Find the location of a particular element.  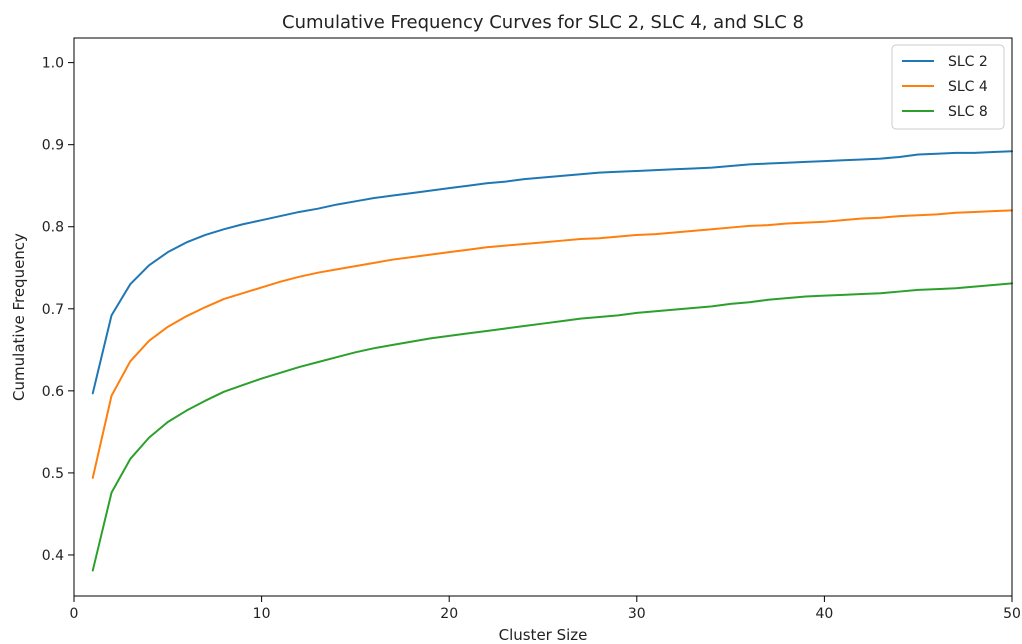

y-tick-label: 0.6 is located at coordinates (53, 392).